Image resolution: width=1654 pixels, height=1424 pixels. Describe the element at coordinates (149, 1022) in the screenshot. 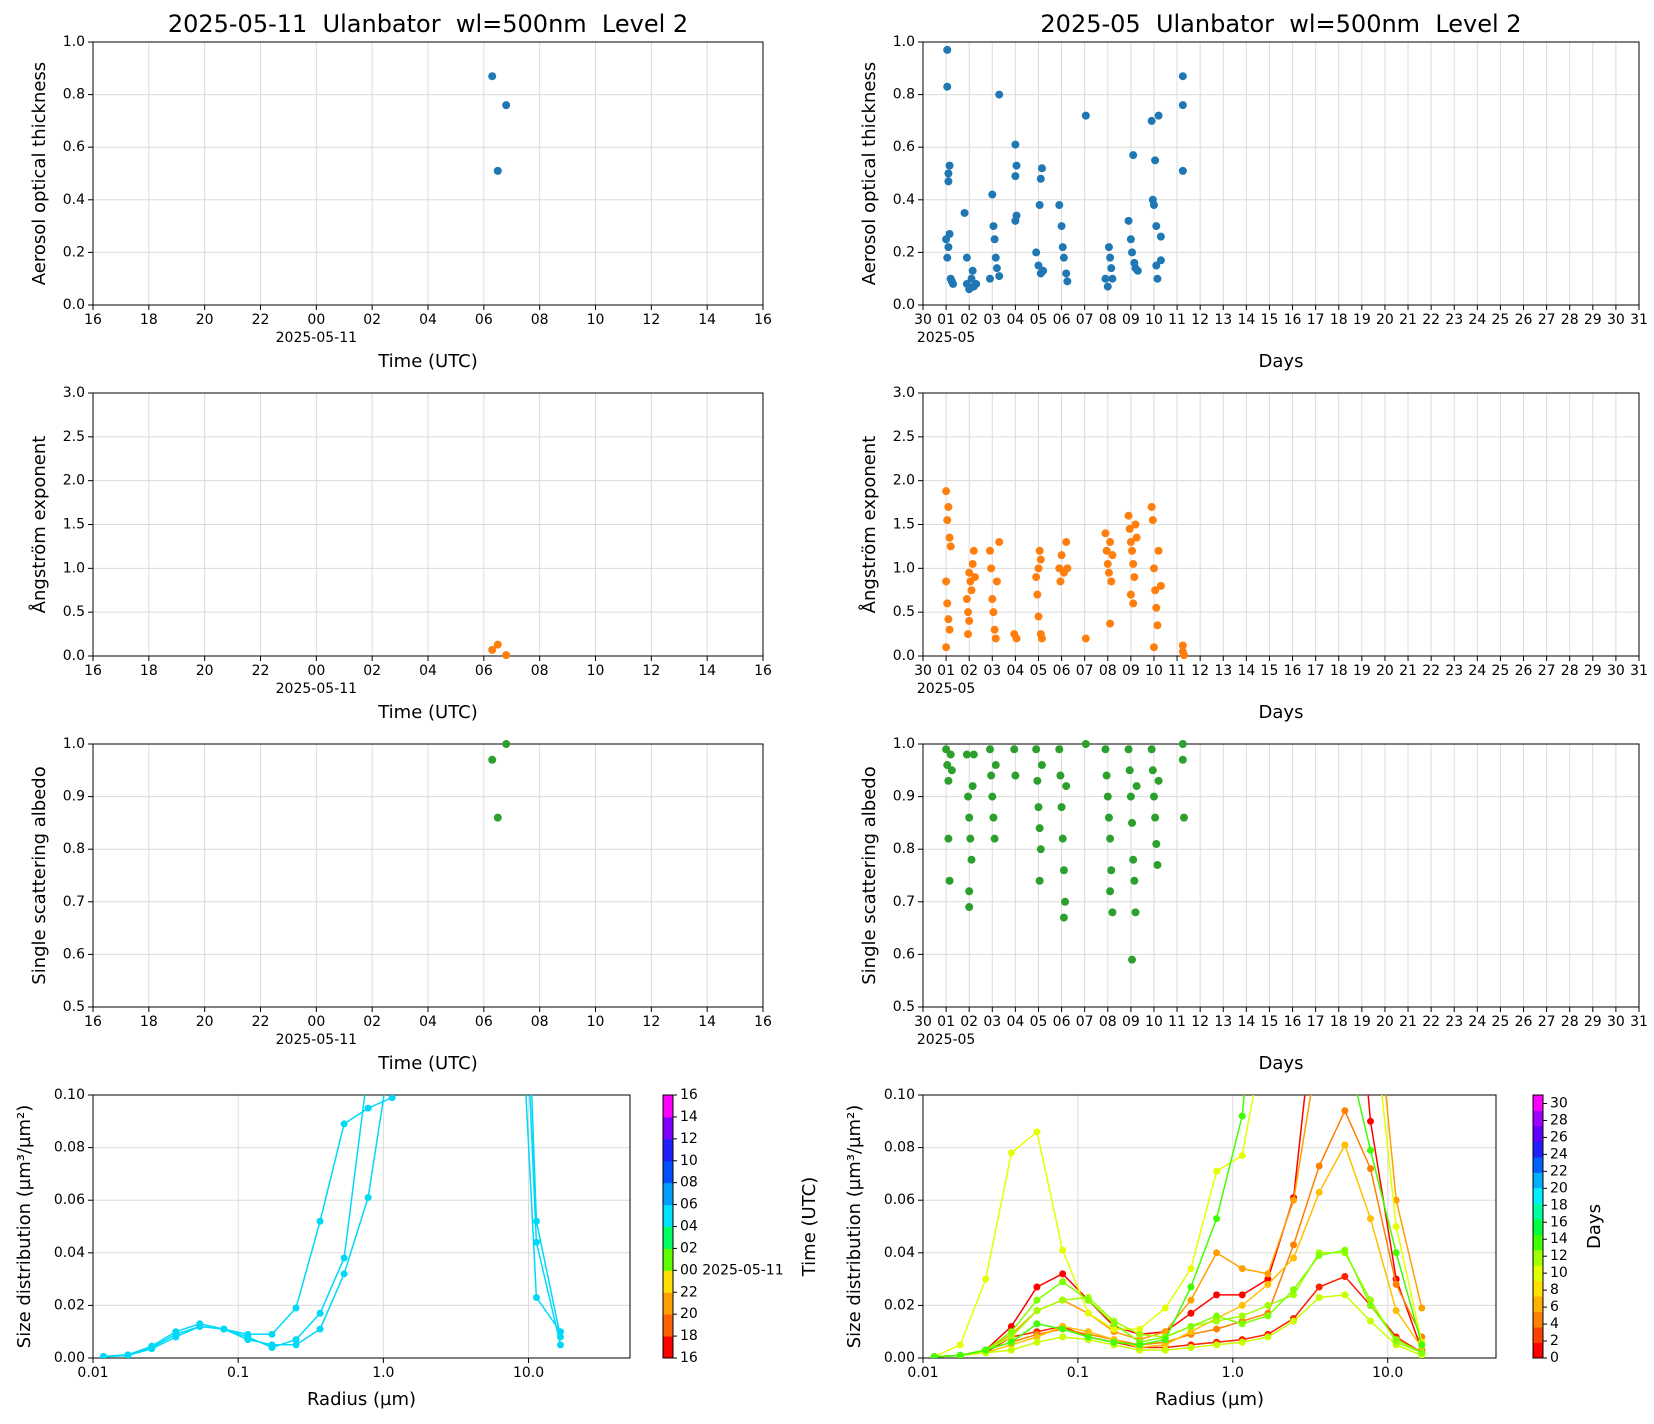

I see `x-tick-label: 18` at that location.